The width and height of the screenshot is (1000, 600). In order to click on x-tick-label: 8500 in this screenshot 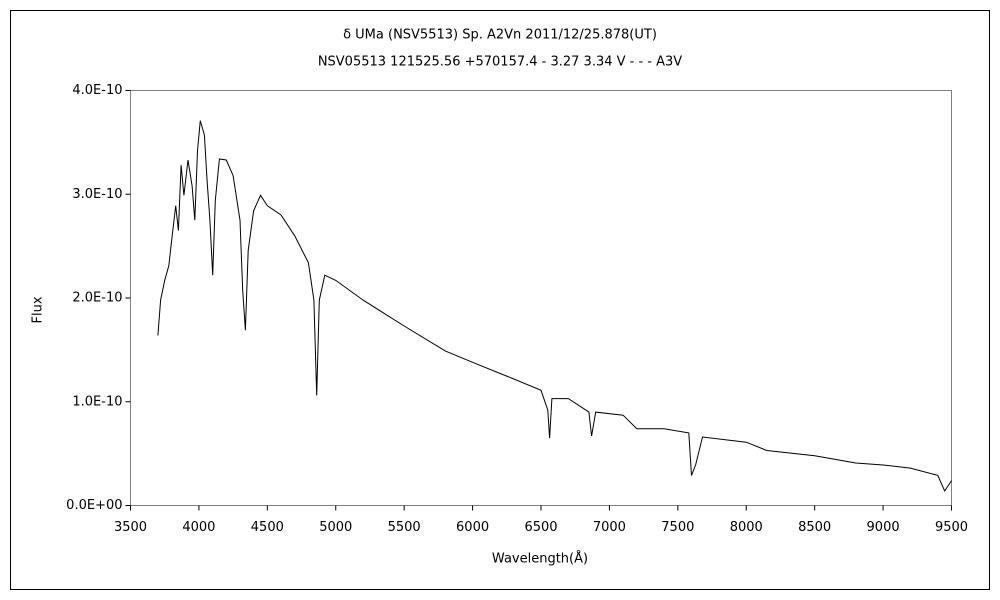, I will do `click(814, 527)`.